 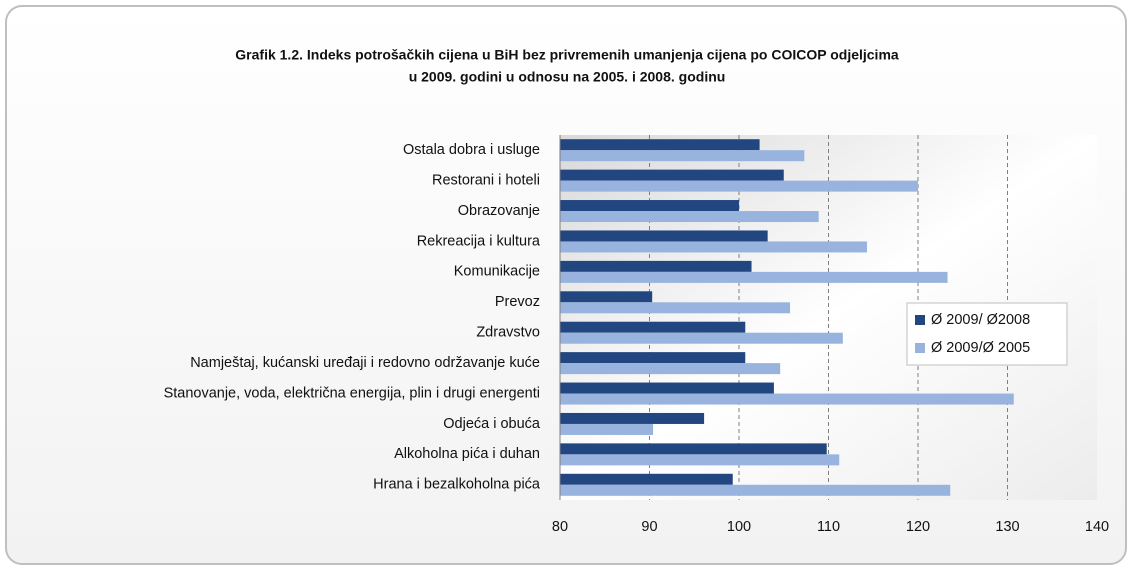 I want to click on x-tick-label: 140, so click(x=1097, y=527).